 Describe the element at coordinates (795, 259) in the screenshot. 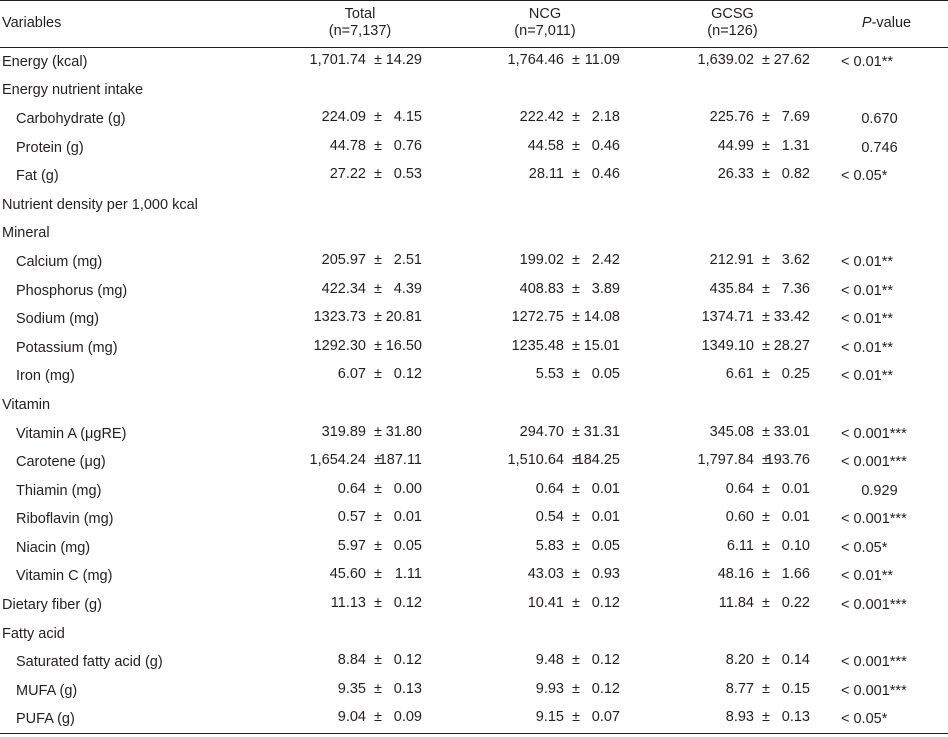

I see `gcsg-se: 3.62` at that location.